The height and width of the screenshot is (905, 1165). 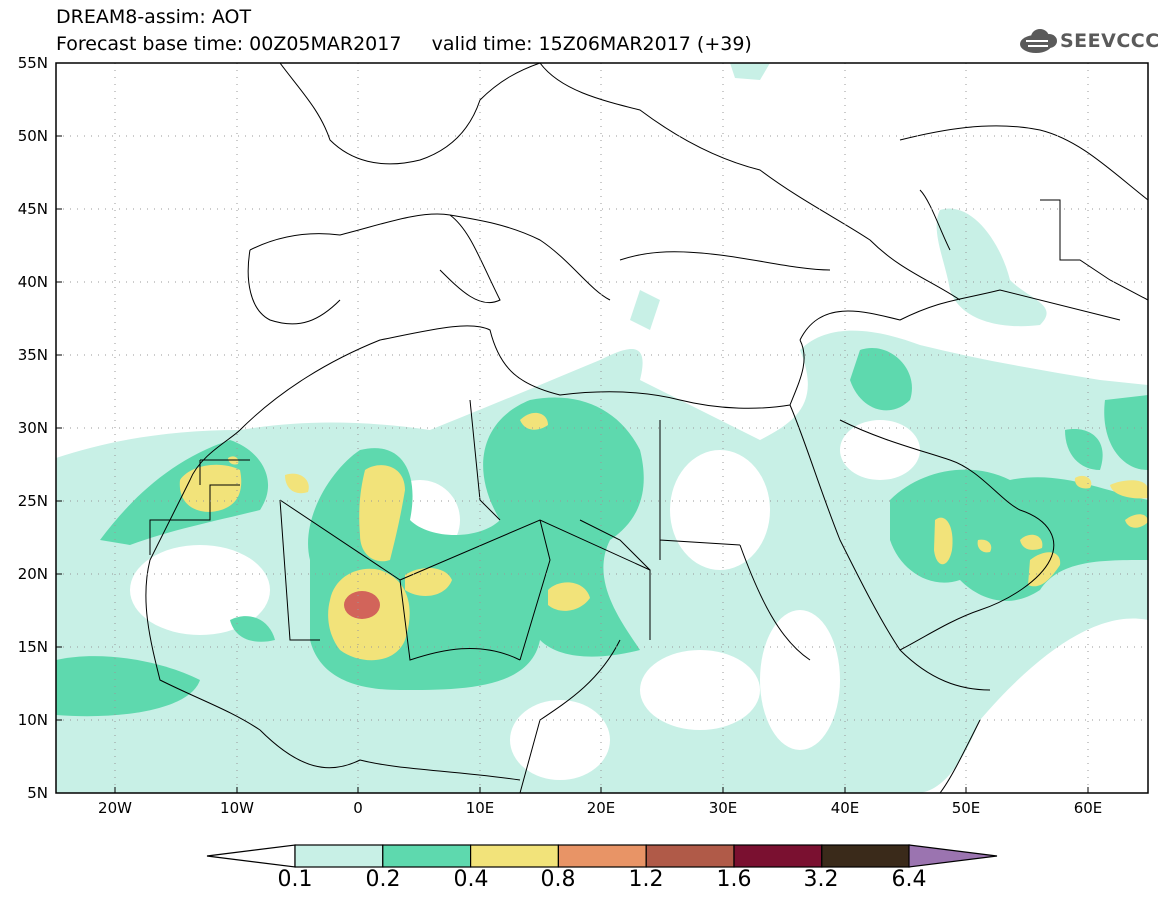 I want to click on cloud-icon, so click(x=1038, y=41).